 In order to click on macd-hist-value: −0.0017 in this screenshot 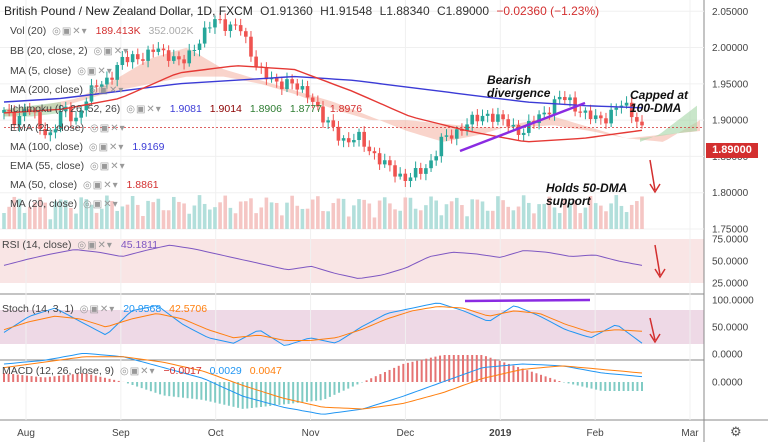, I will do `click(182, 371)`.